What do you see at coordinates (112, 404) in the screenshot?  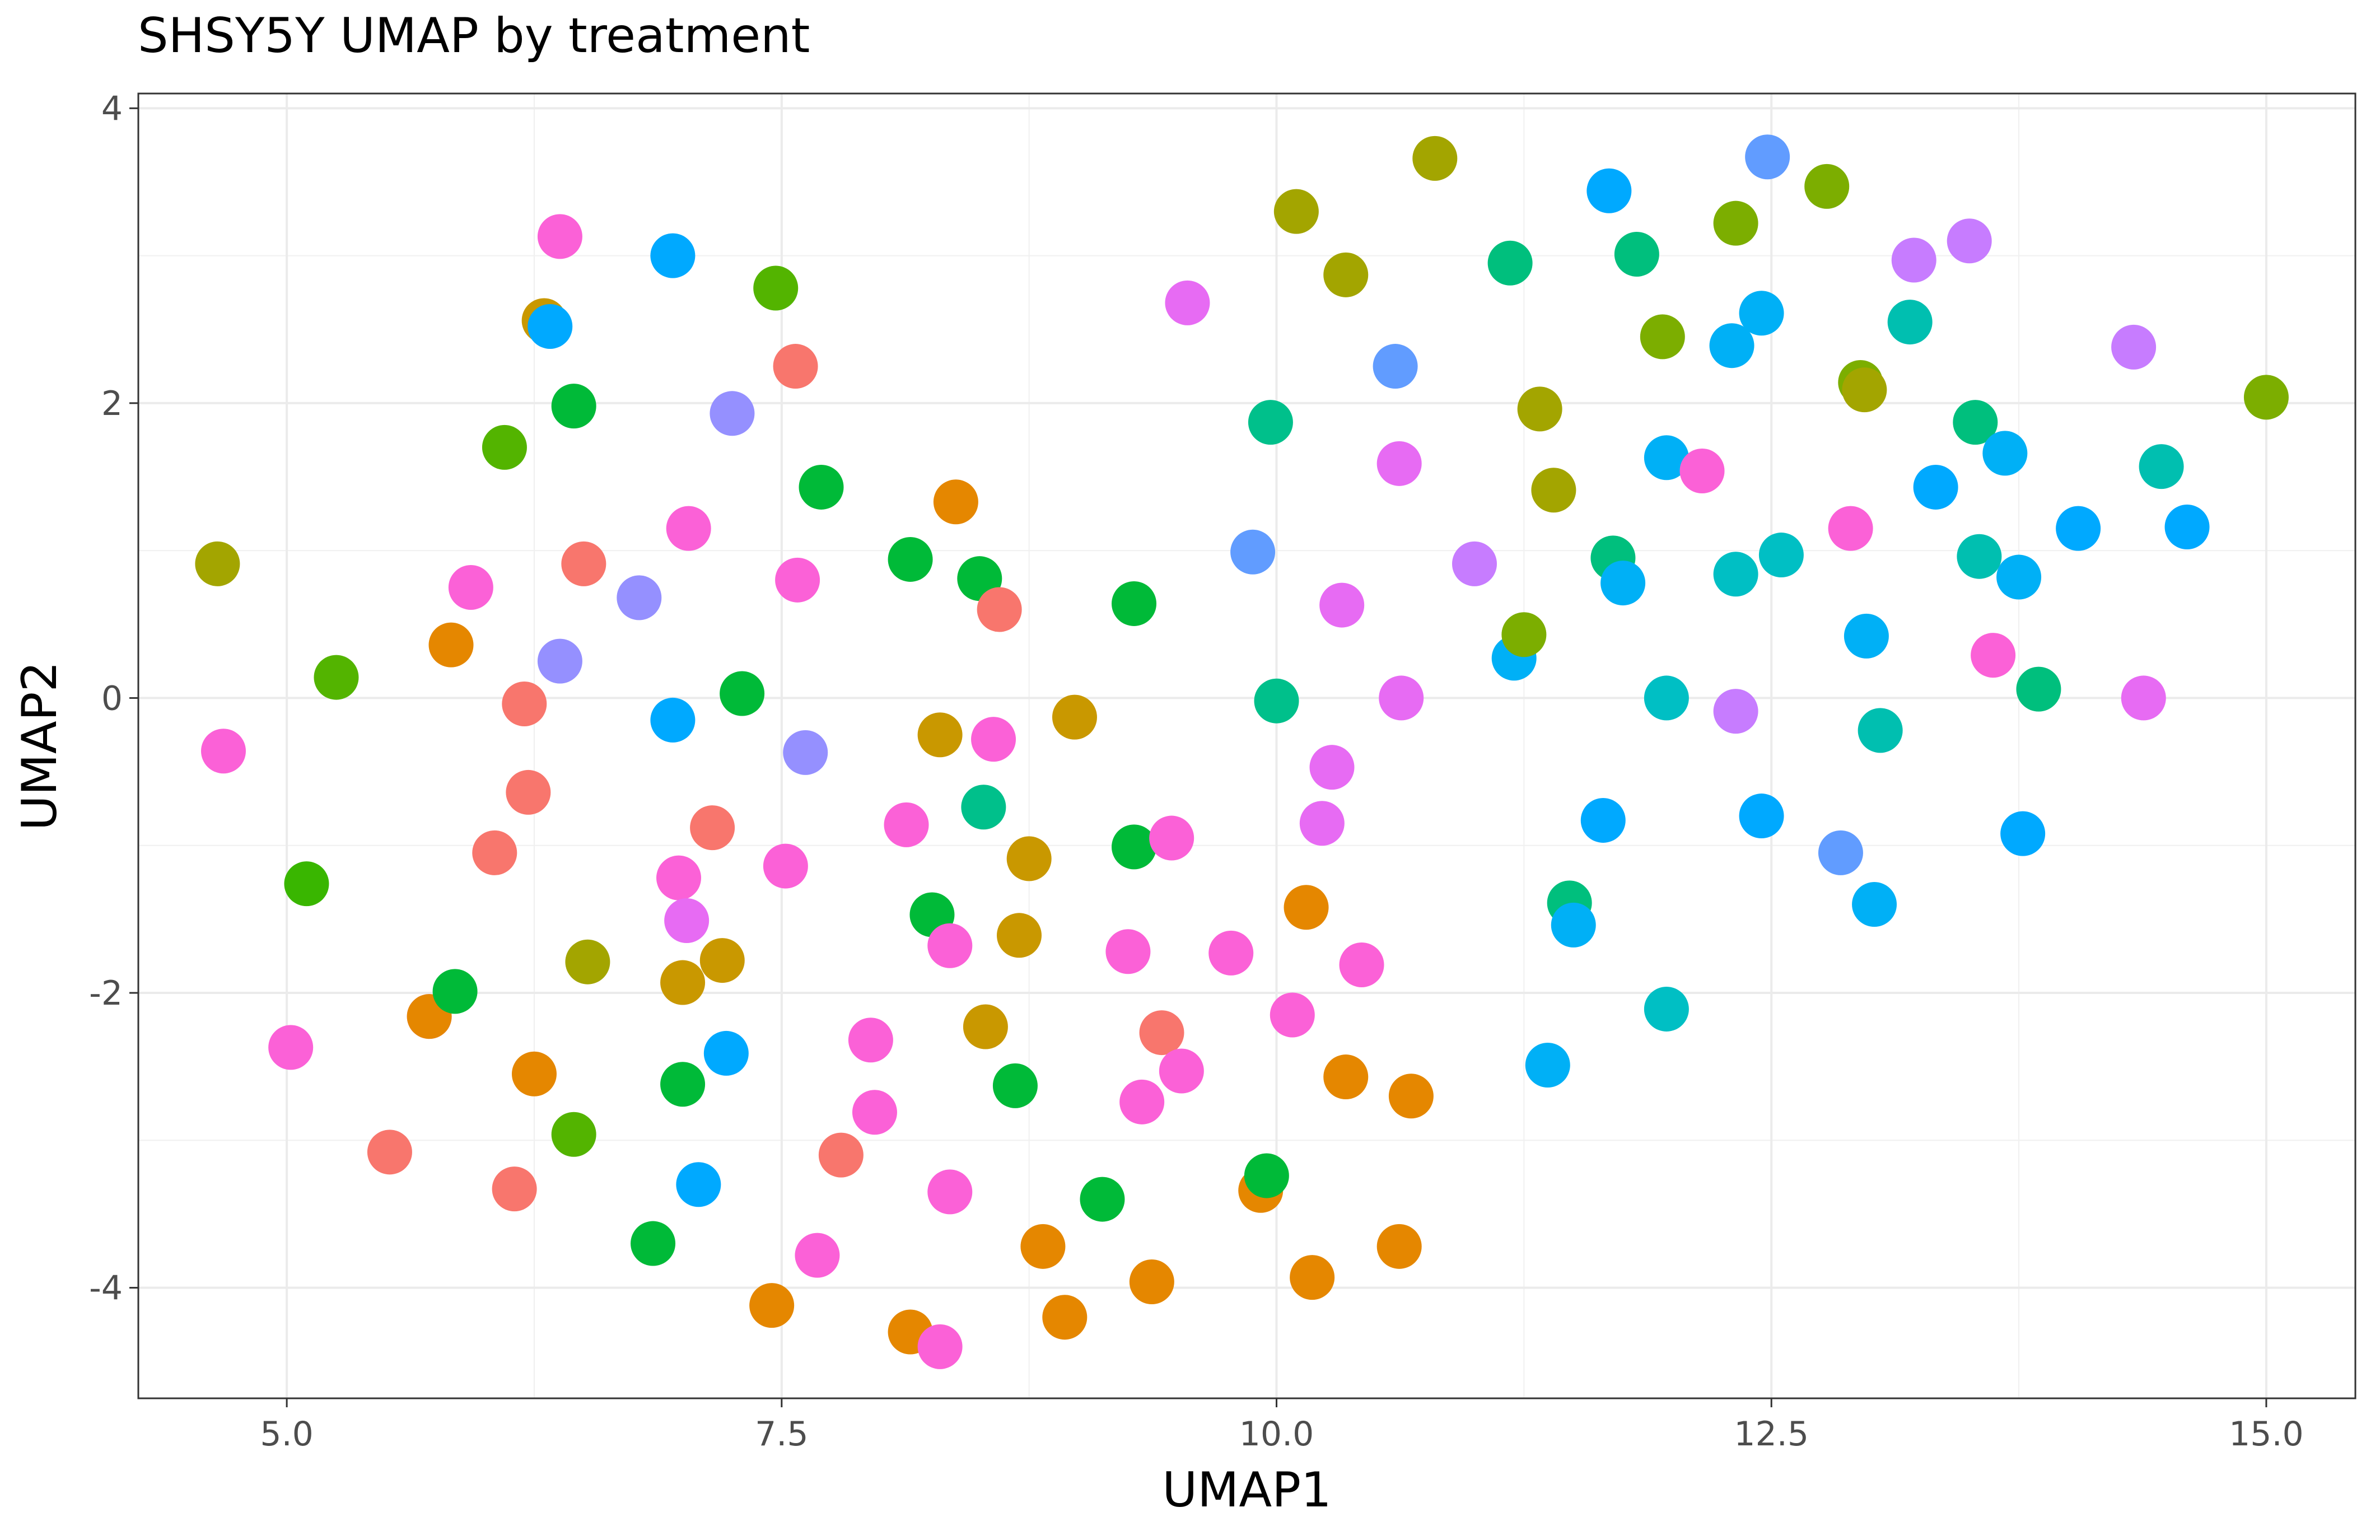 I see `y-tick-label: 2` at bounding box center [112, 404].